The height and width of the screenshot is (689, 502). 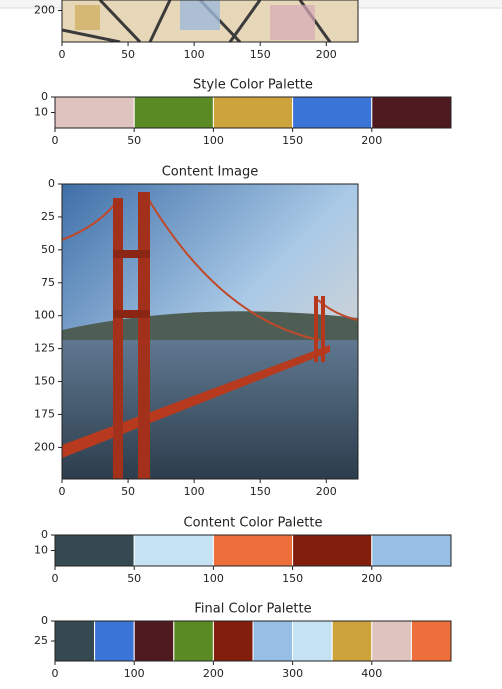 I want to click on figure-title: Final Color Palette, so click(x=252, y=609).